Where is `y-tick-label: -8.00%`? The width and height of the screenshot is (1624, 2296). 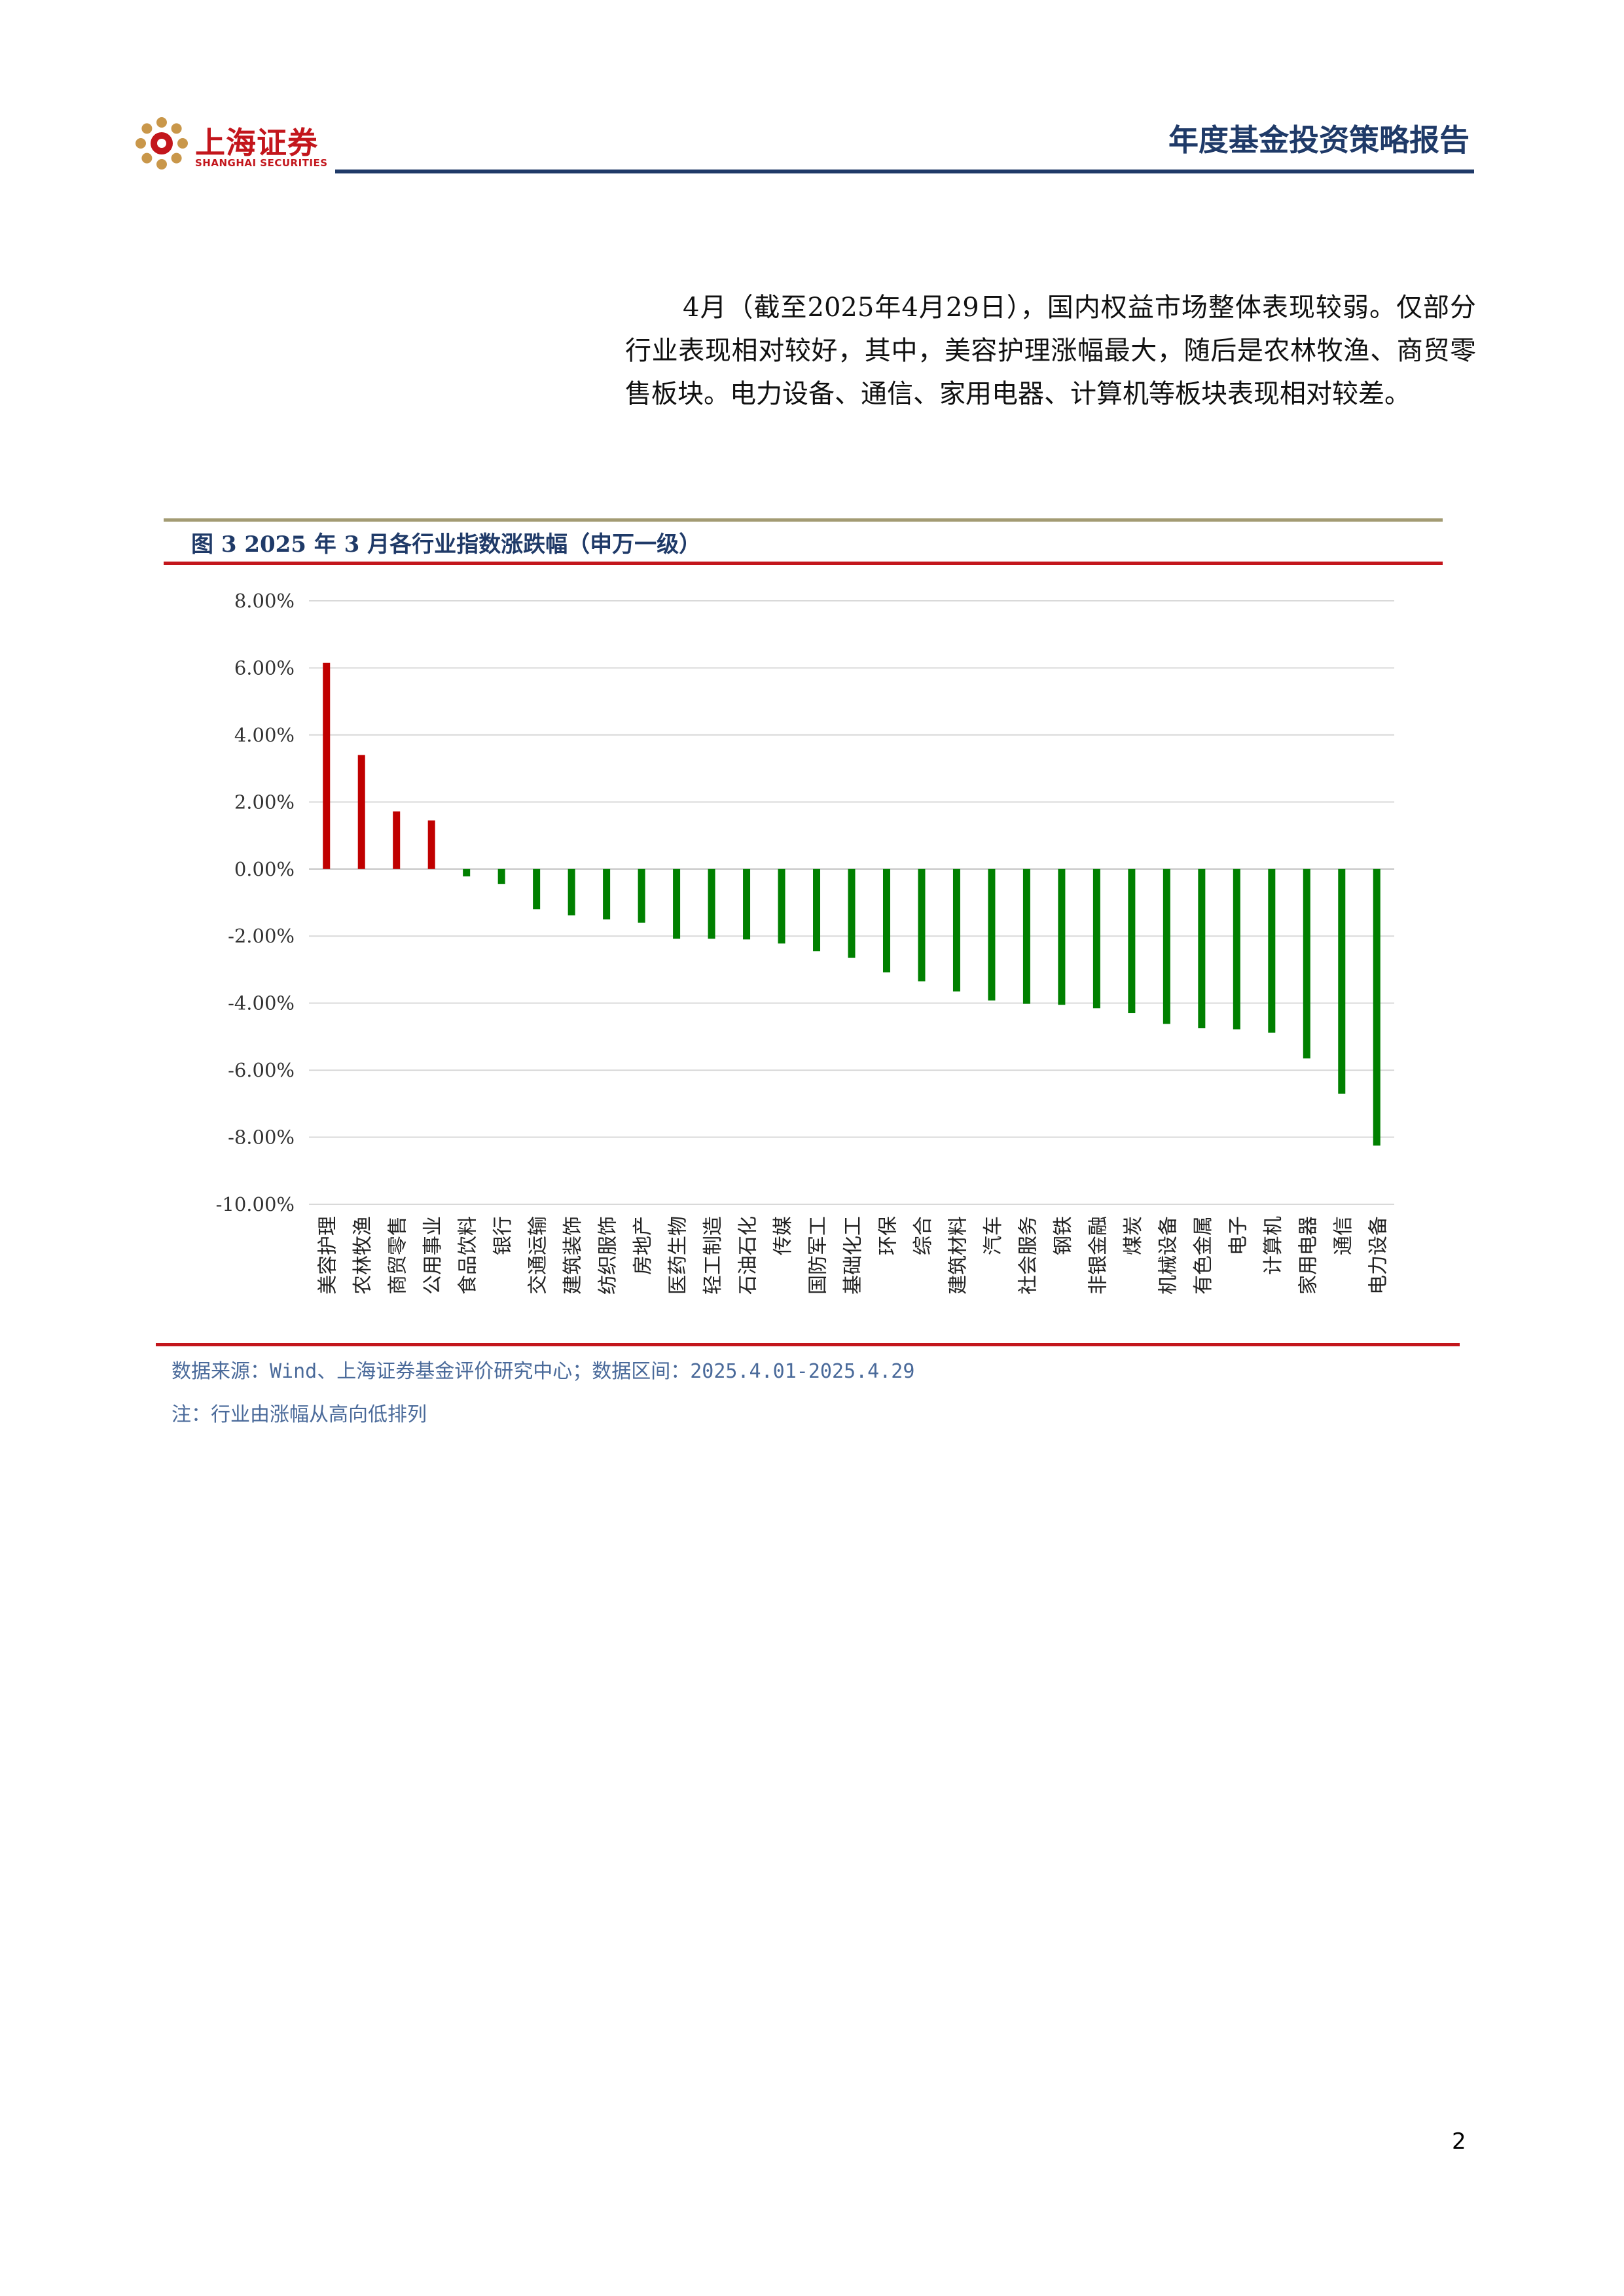
y-tick-label: -8.00% is located at coordinates (261, 1137).